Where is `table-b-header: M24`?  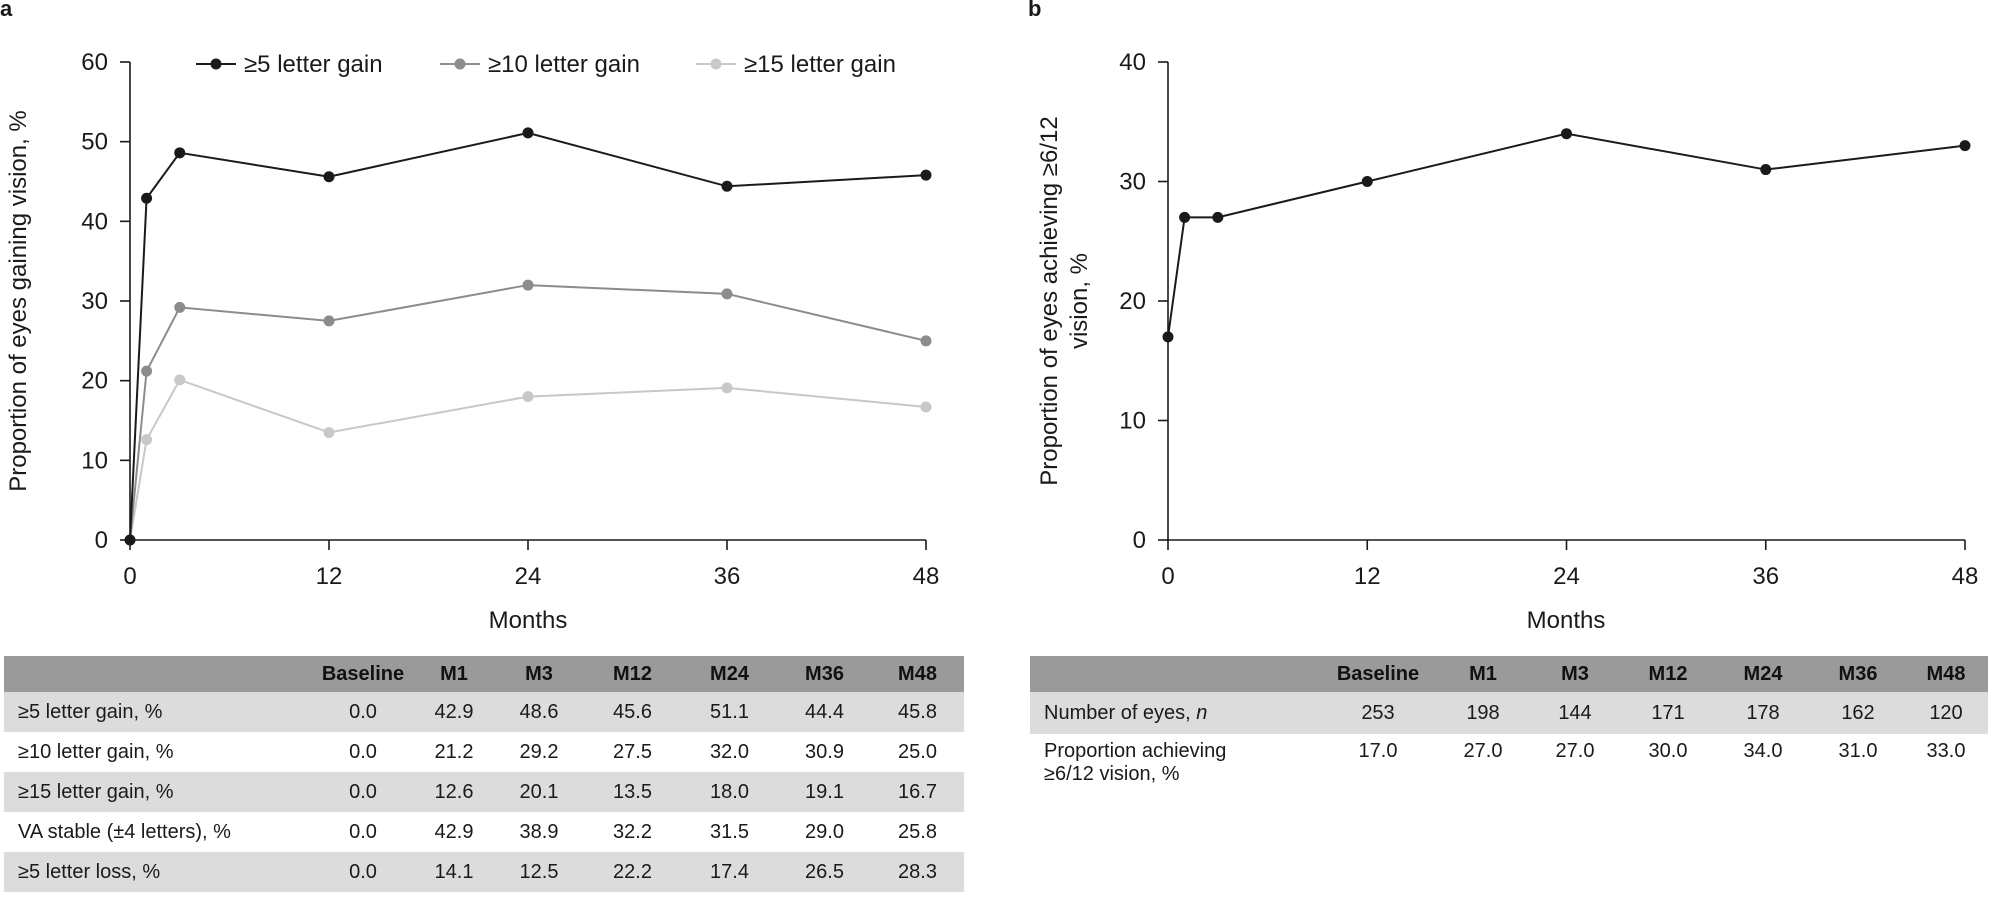
table-b-header: M24 is located at coordinates (1763, 674).